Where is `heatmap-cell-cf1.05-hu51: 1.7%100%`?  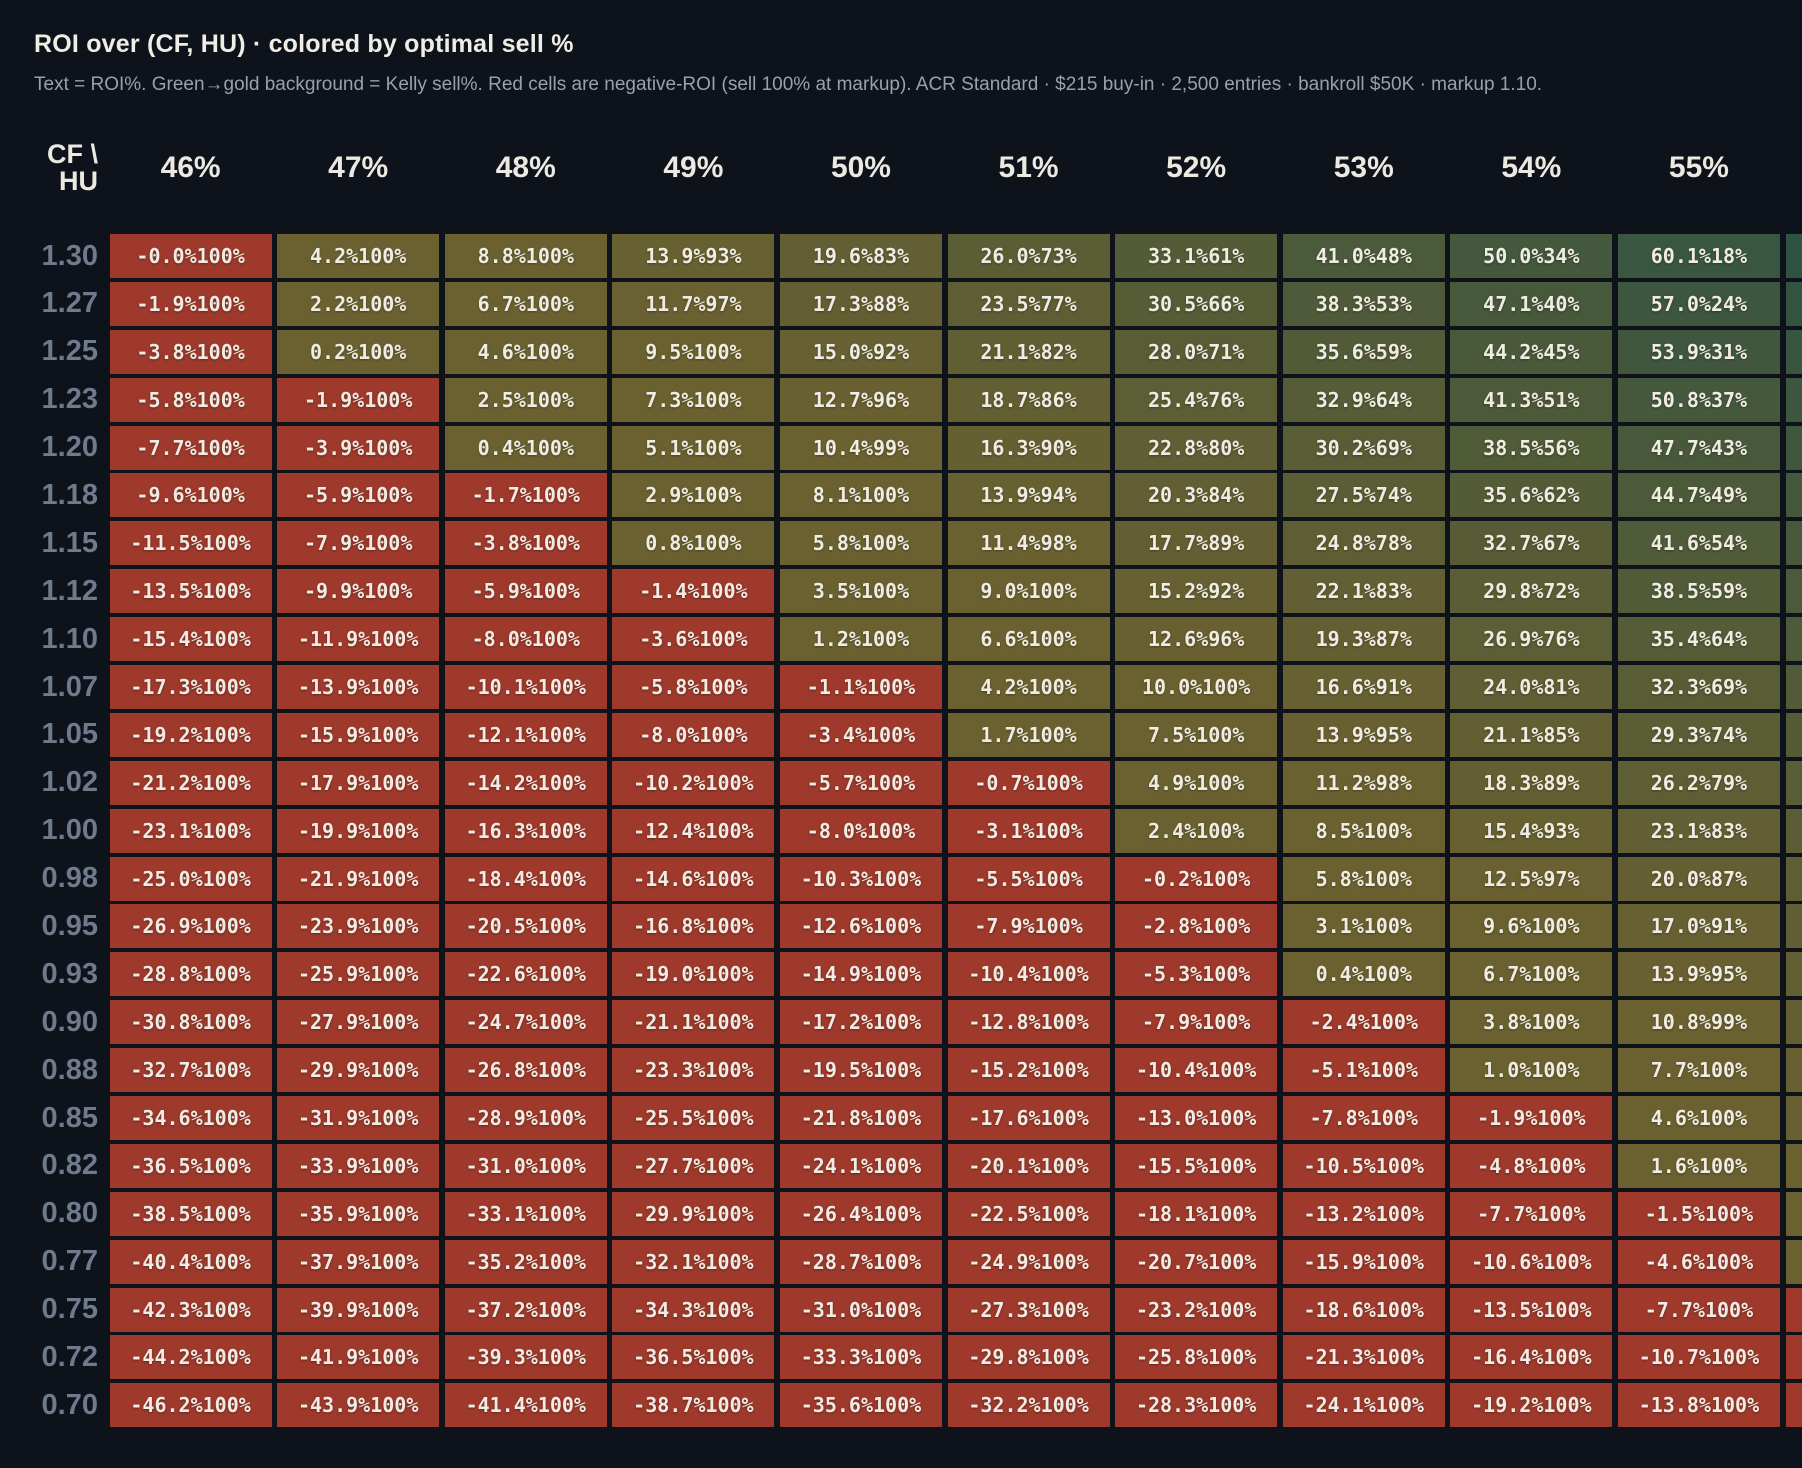 heatmap-cell-cf1.05-hu51: 1.7%100% is located at coordinates (1028, 734).